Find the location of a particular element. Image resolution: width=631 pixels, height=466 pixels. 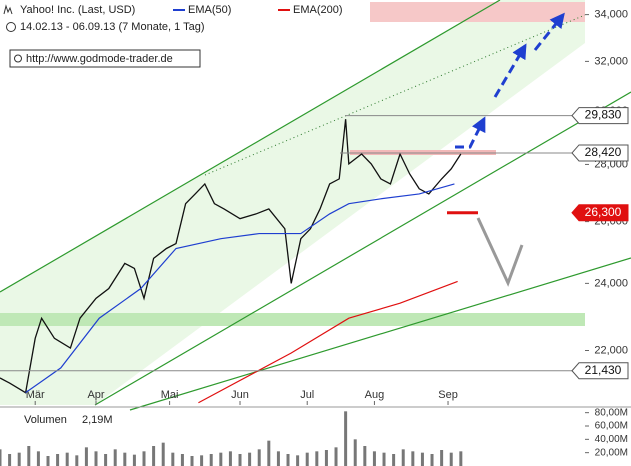

y-tick-label: 34,000 is located at coordinates (611, 15).